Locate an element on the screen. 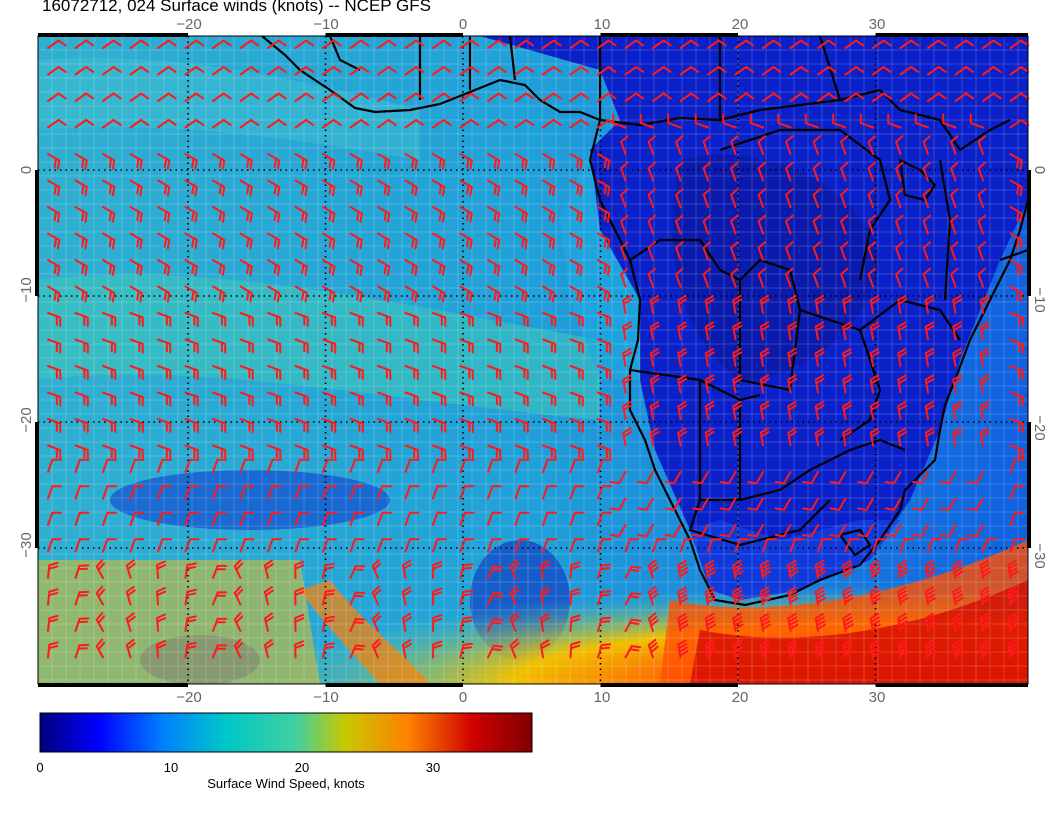 Image resolution: width=1056 pixels, height=816 pixels. frame-tick is located at coordinates (1029, 233).